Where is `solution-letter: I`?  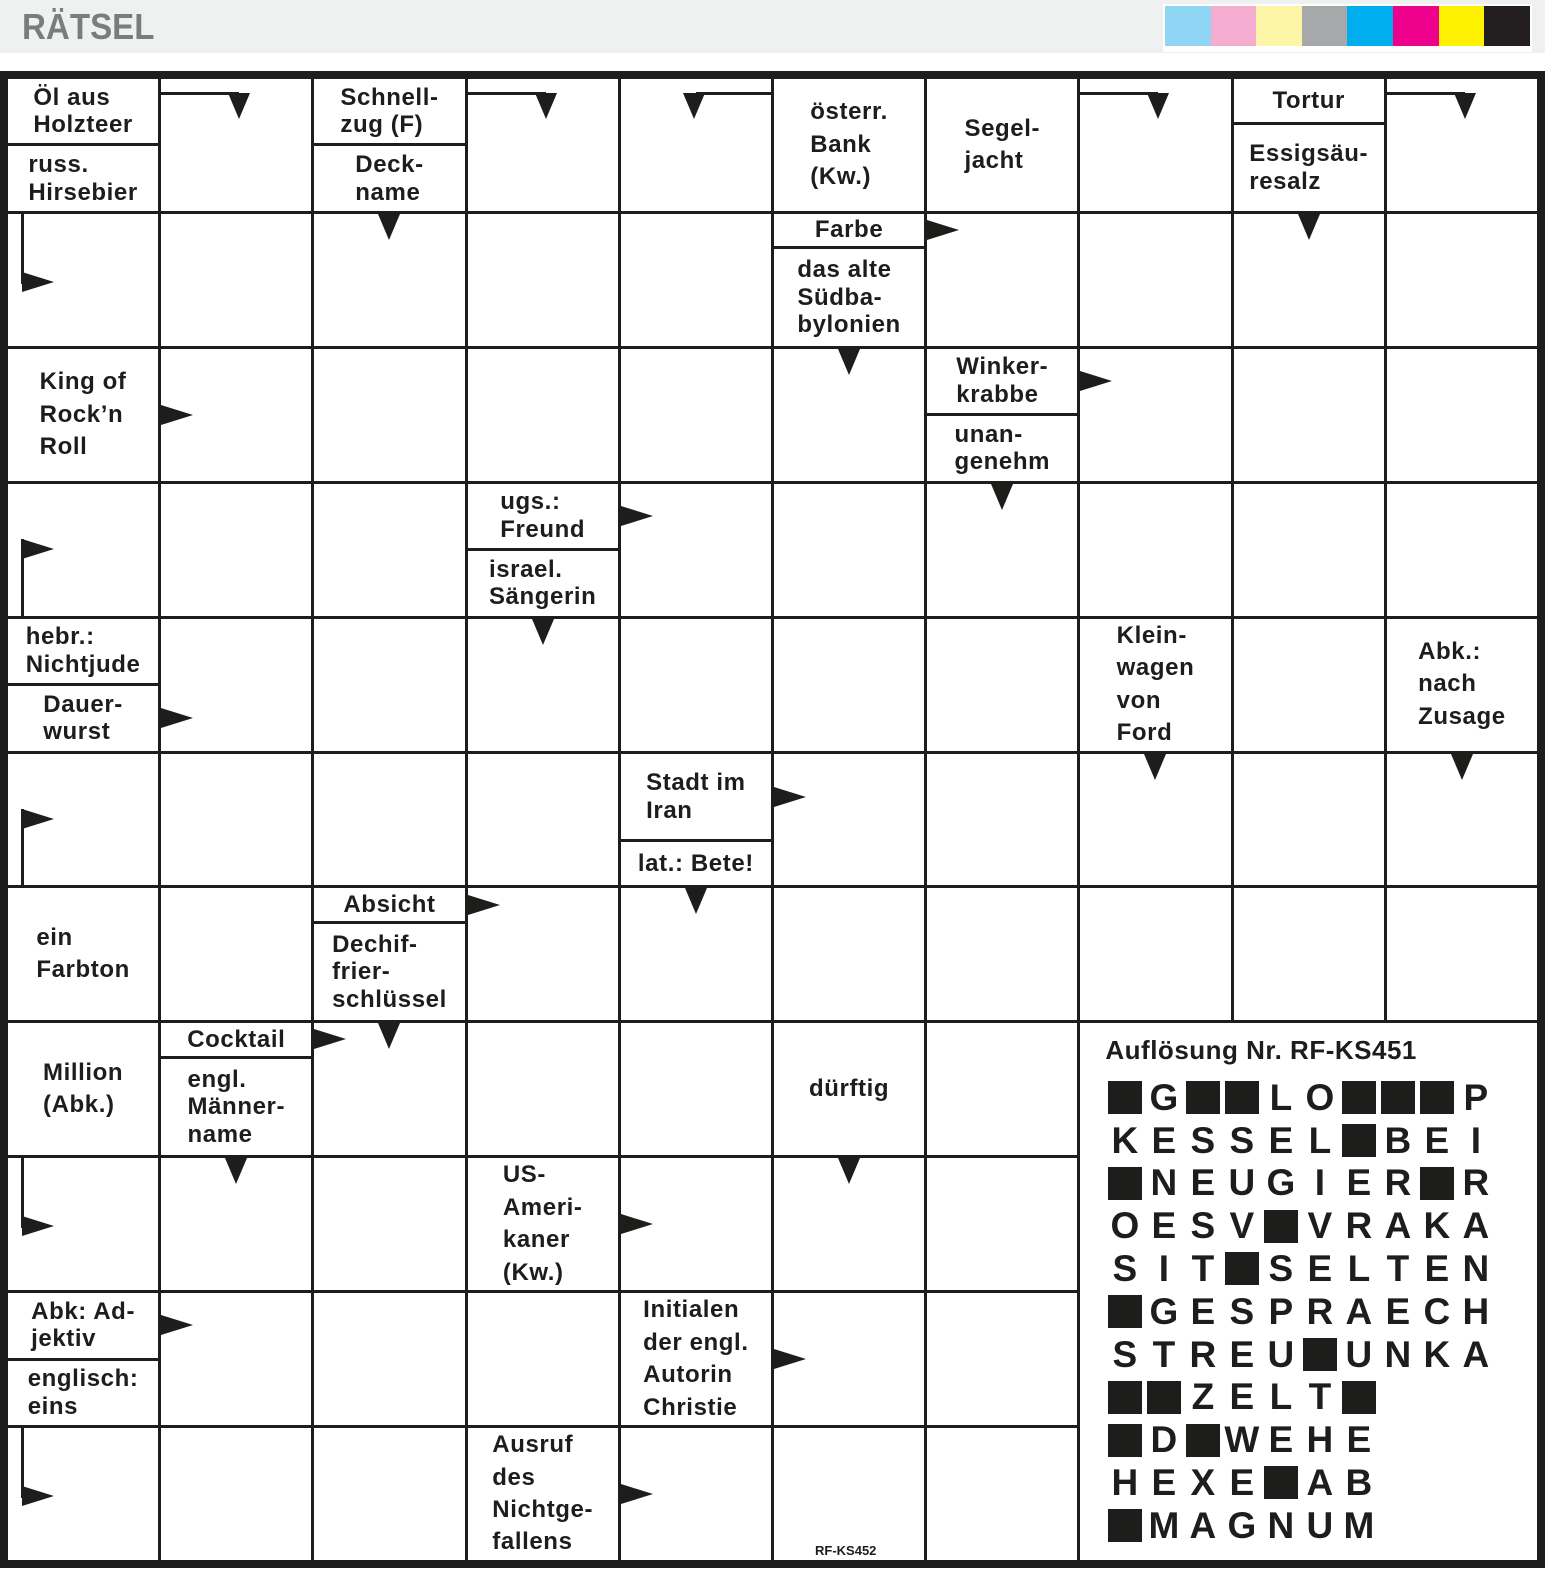 solution-letter: I is located at coordinates (1476, 1140).